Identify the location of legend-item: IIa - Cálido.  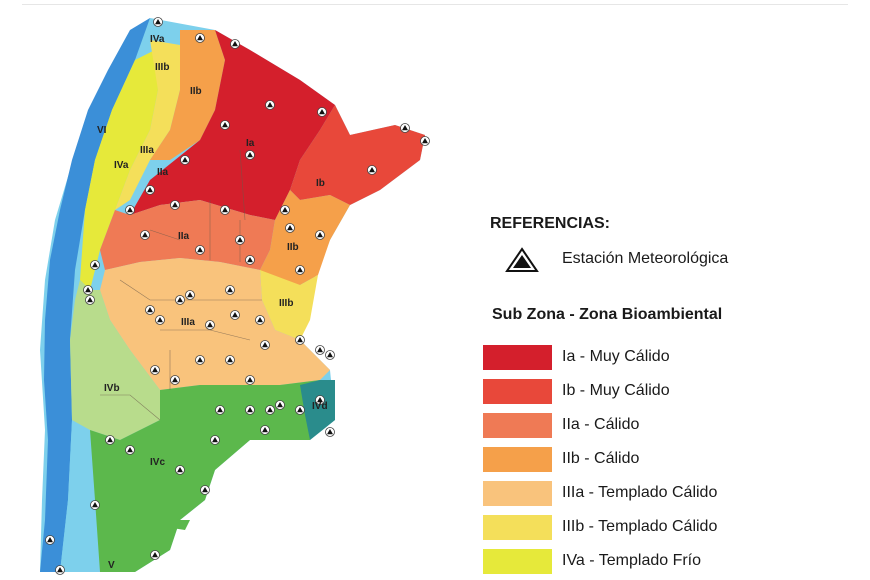
(673, 426).